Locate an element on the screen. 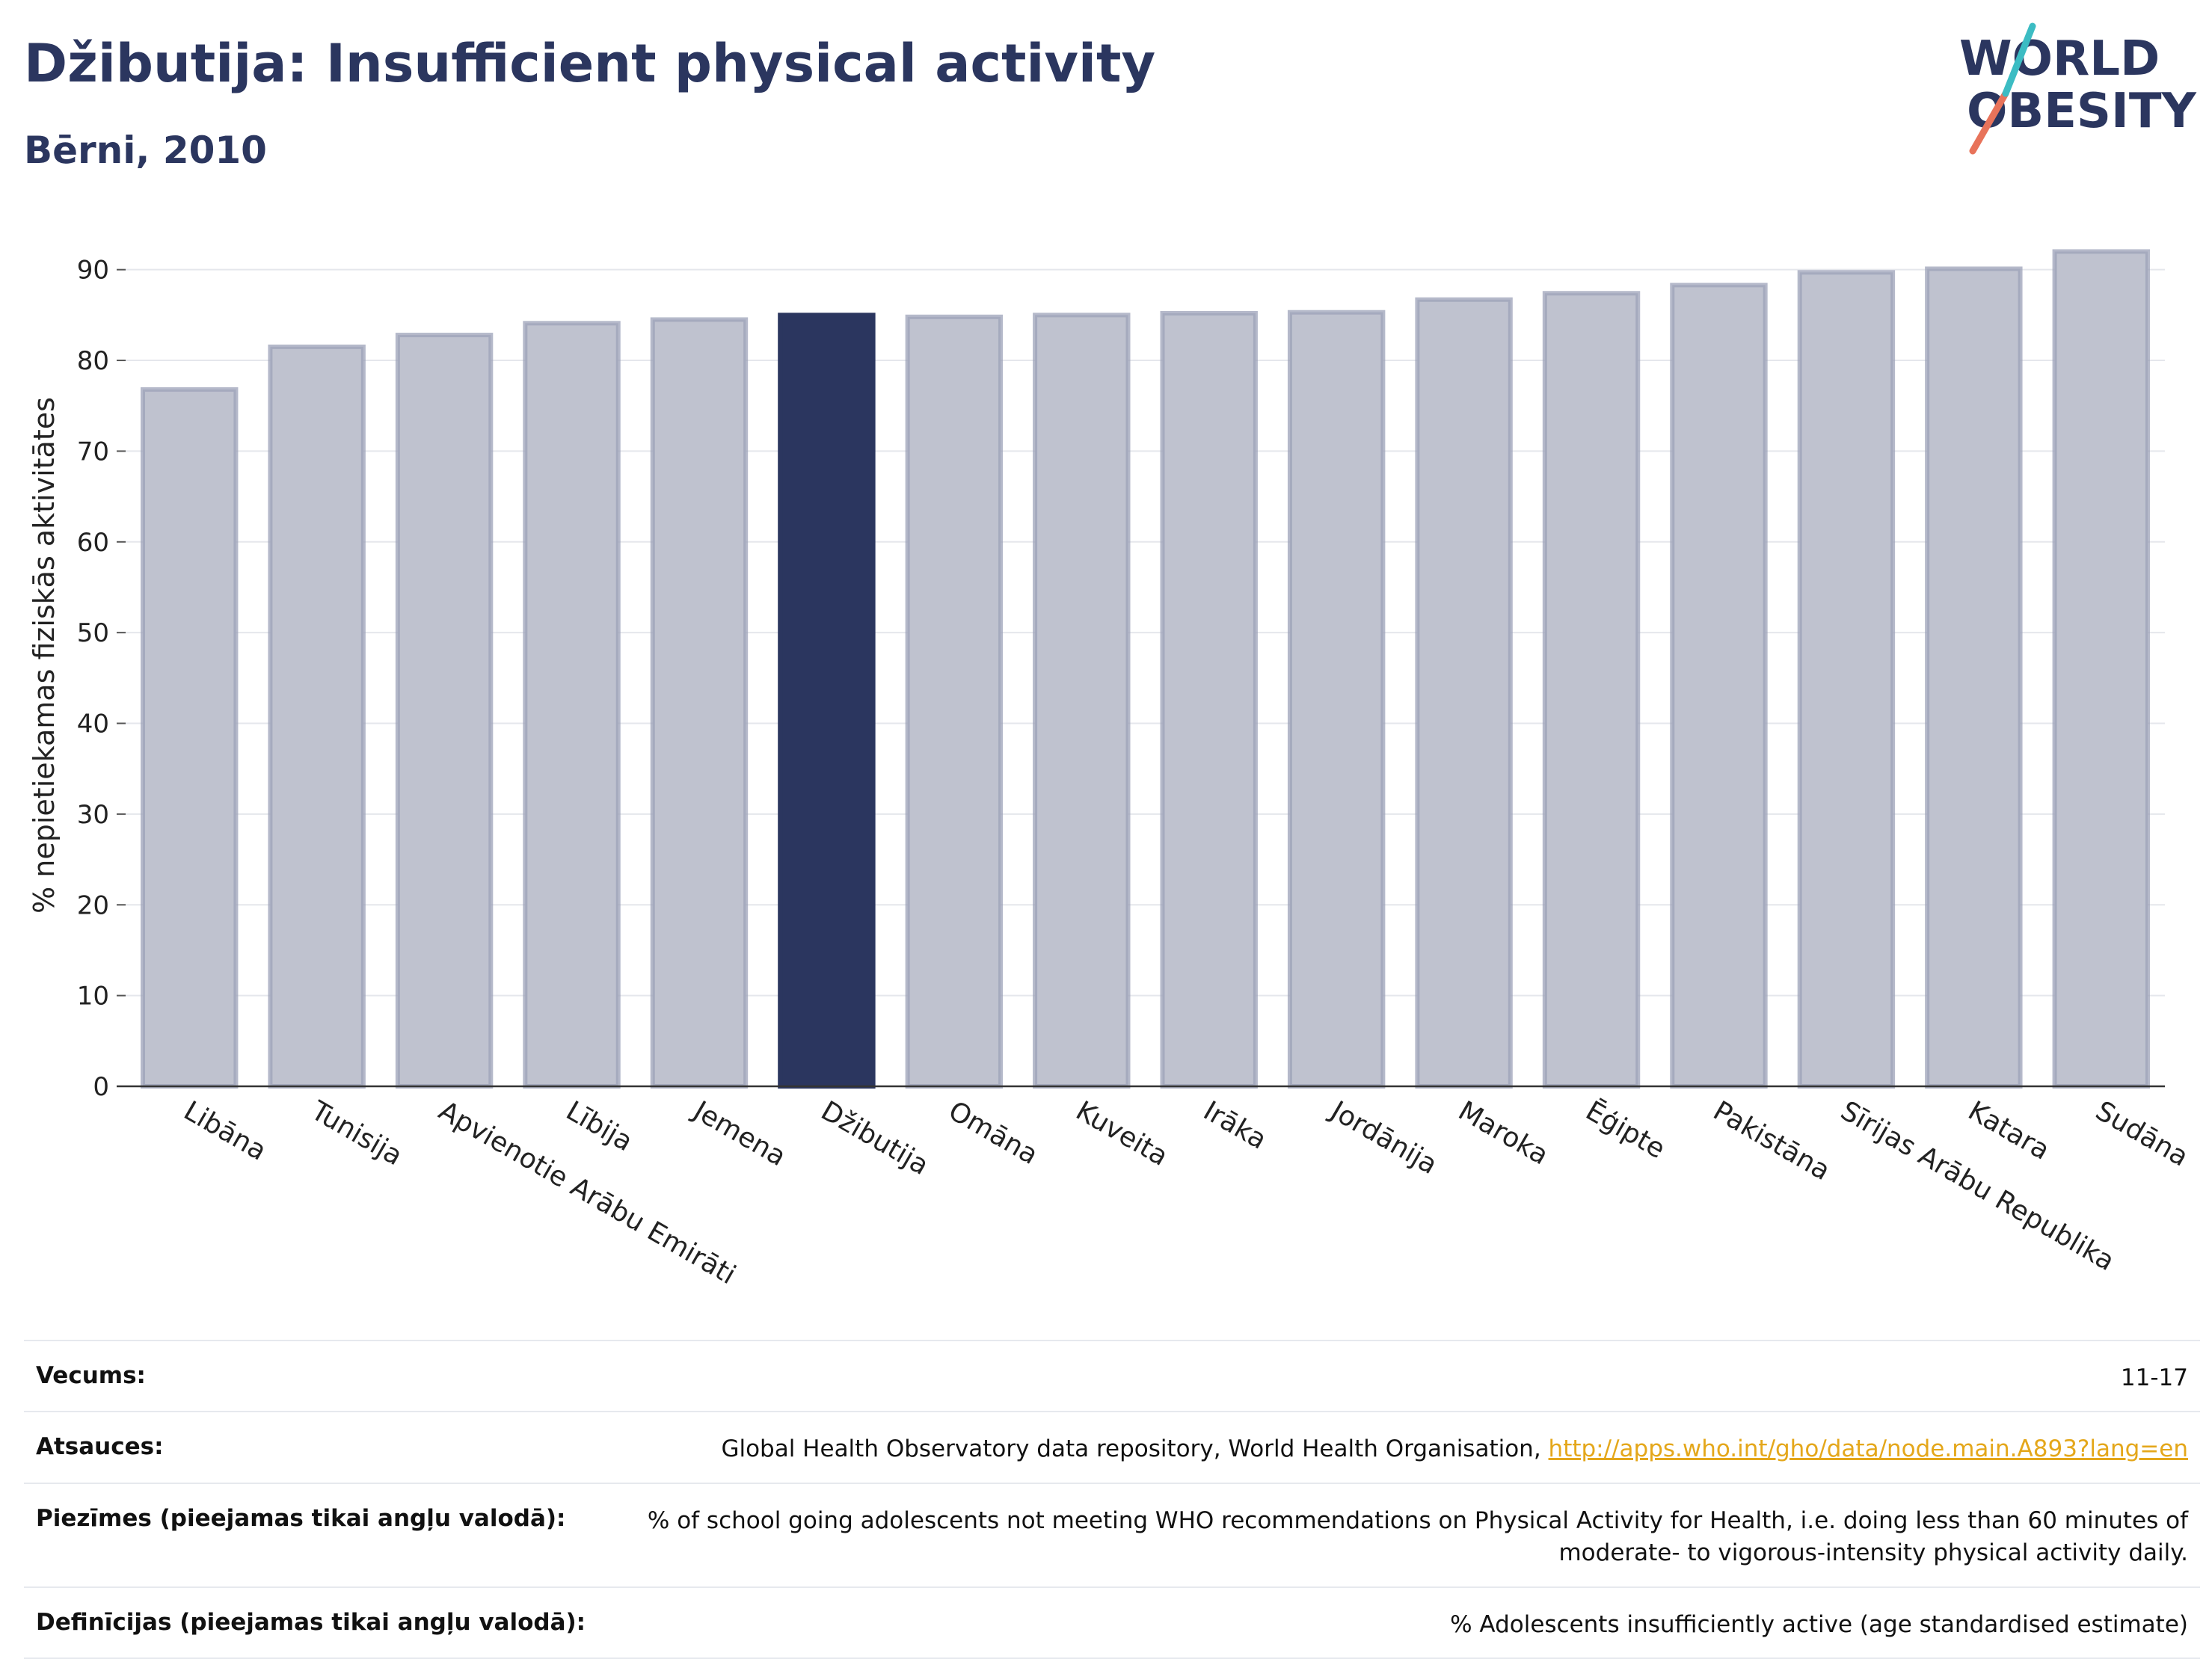 This screenshot has height=1659, width=2212. x-tick-label: Jordānija is located at coordinates (1383, 1138).